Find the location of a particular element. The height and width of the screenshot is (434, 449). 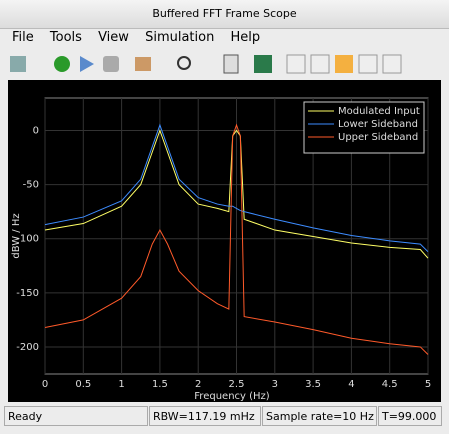

y-tick-label: -100 is located at coordinates (27, 239).